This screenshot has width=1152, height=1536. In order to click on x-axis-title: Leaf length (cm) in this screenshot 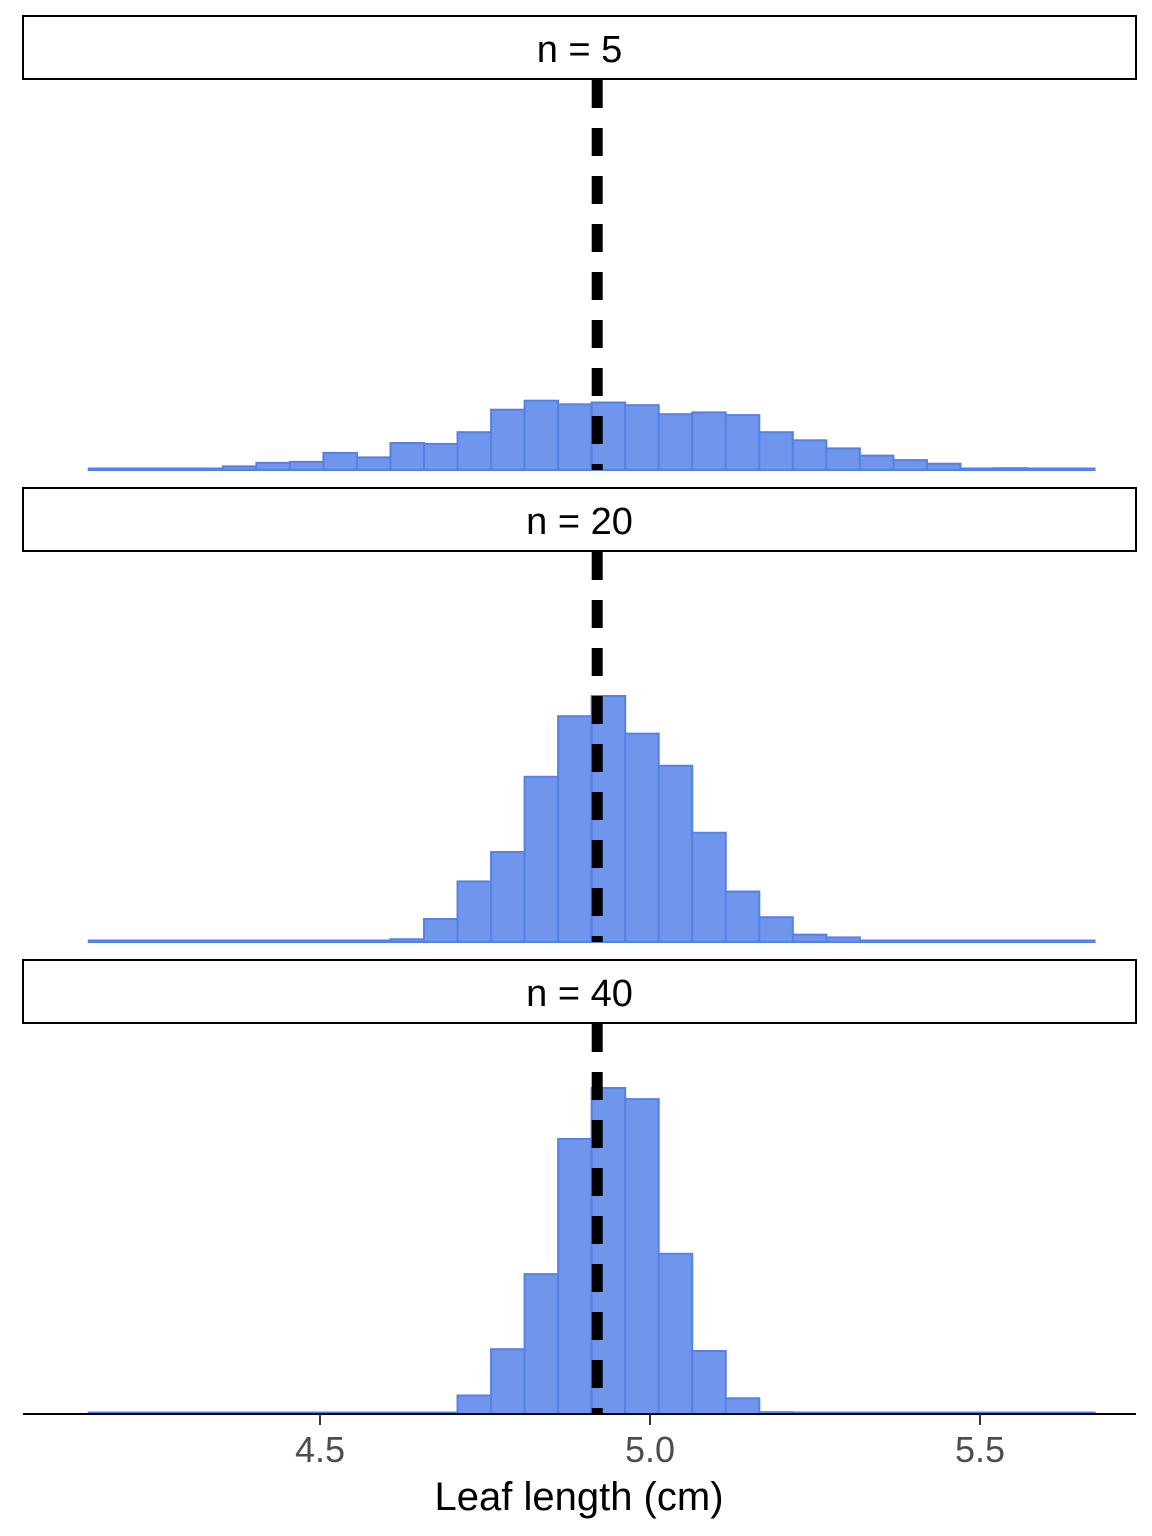, I will do `click(578, 1497)`.